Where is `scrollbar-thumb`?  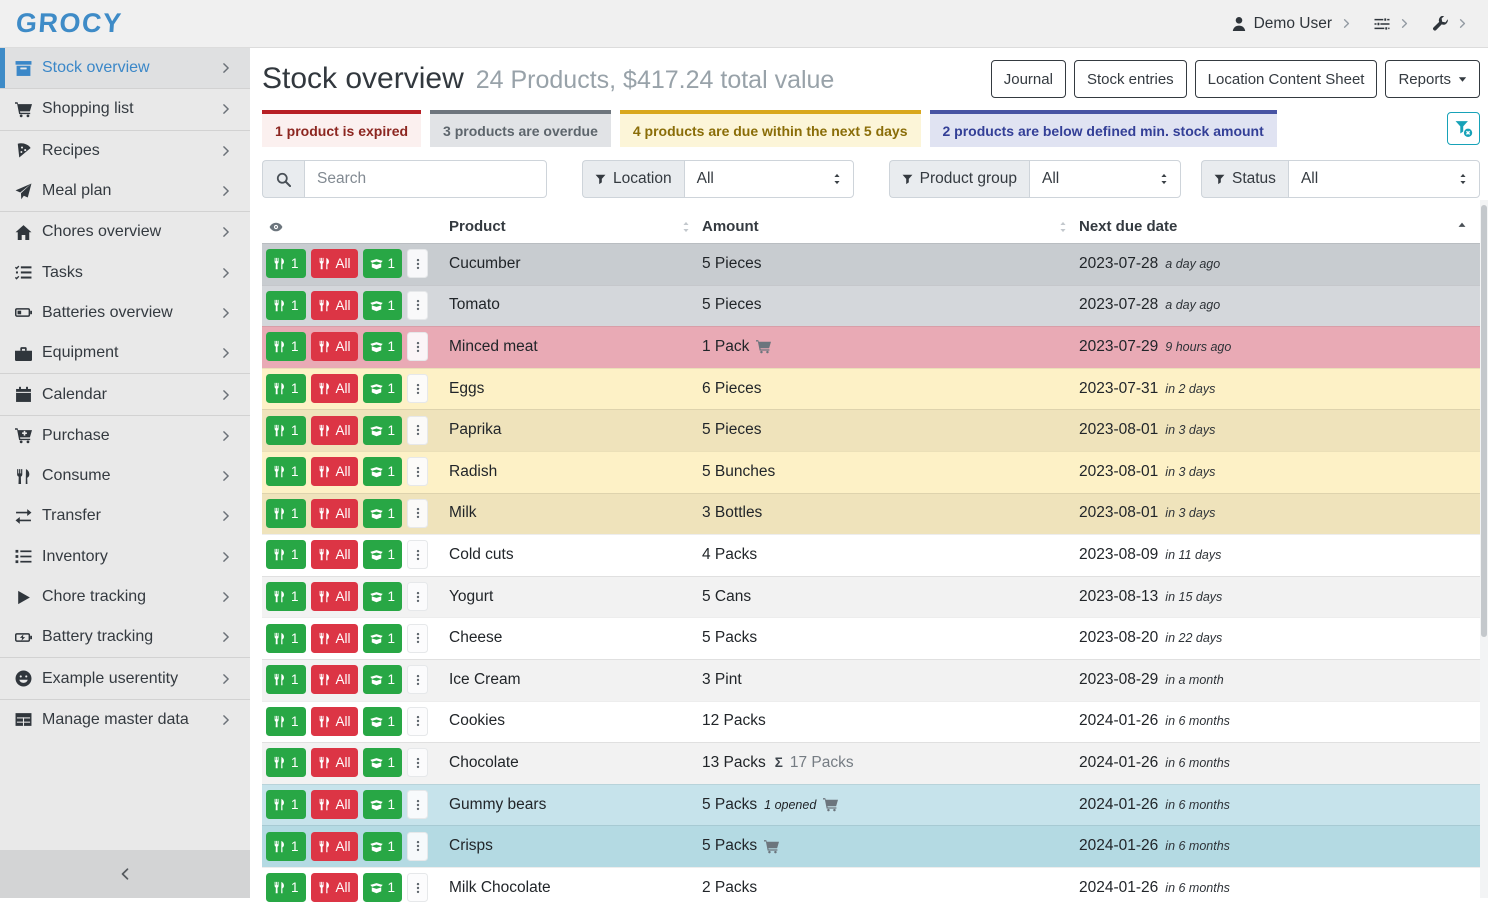
scrollbar-thumb is located at coordinates (1484, 421).